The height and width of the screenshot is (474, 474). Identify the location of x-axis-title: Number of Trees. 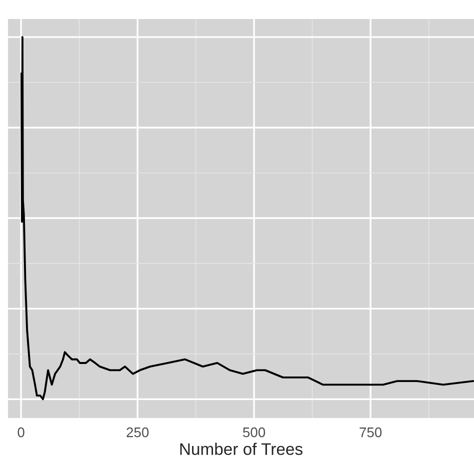
(241, 448).